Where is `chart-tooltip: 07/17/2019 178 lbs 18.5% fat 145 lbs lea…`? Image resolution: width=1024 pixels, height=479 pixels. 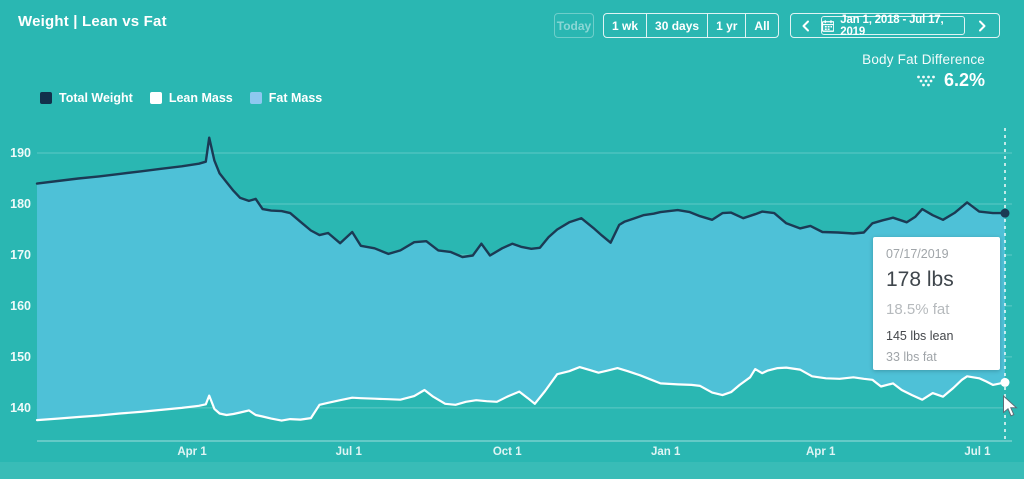
chart-tooltip: 07/17/2019 178 lbs 18.5% fat 145 lbs lea… is located at coordinates (936, 303).